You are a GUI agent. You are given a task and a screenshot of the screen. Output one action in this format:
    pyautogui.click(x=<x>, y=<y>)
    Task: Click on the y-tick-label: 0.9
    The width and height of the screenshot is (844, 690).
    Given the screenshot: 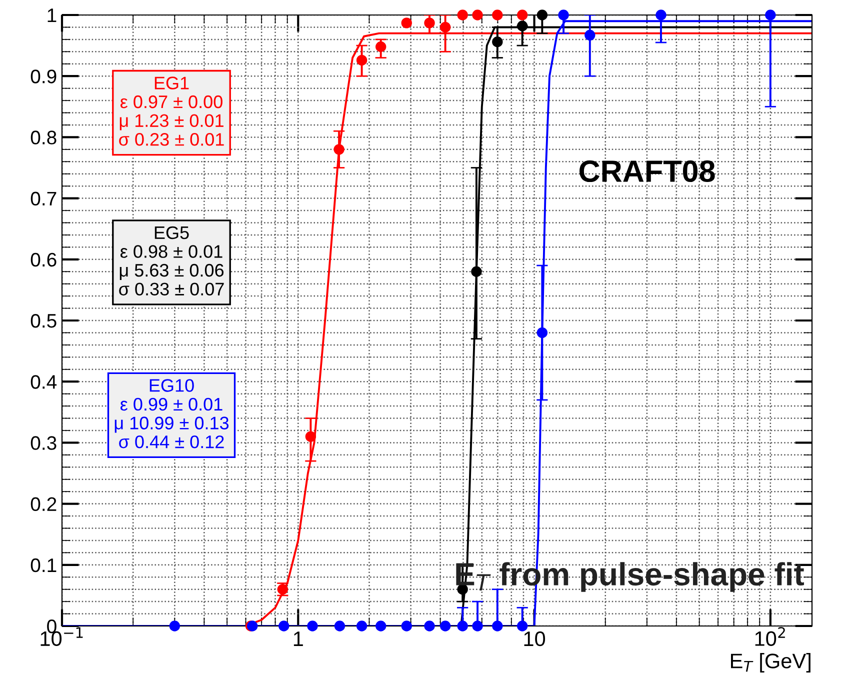 What is the action you would take?
    pyautogui.click(x=43, y=77)
    